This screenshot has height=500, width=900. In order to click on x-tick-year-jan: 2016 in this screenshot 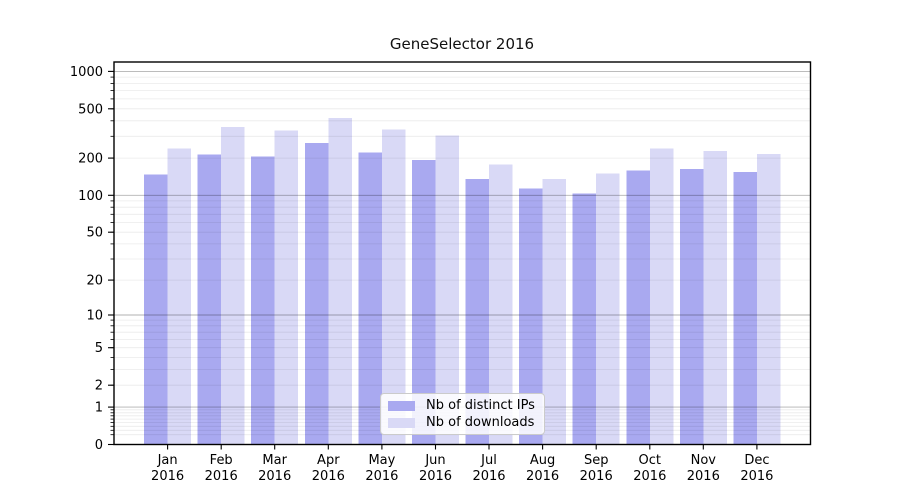, I will do `click(167, 476)`.